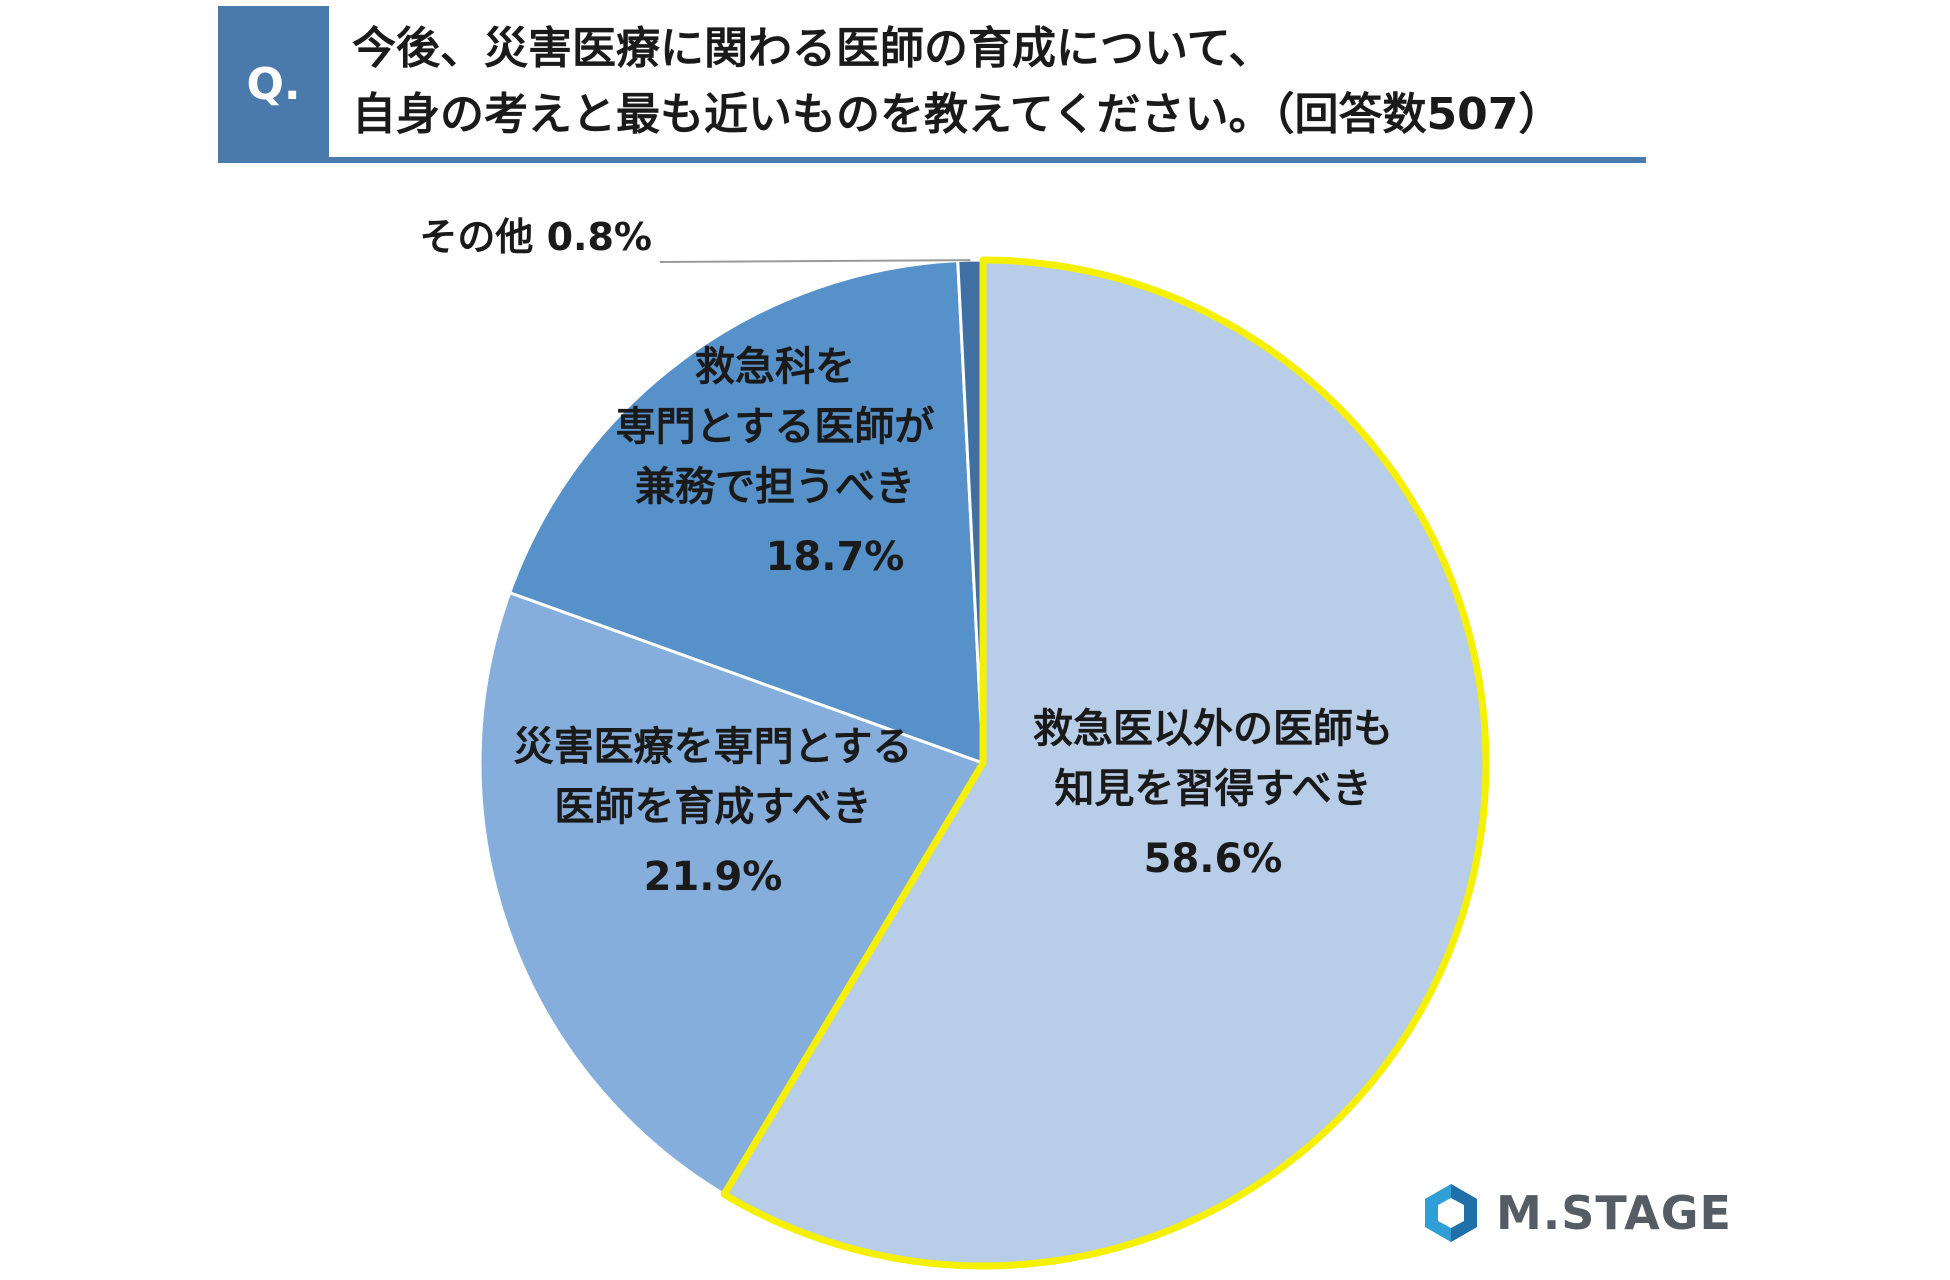 The image size is (1950, 1280). I want to click on slice-label-0-line-0: 救急医以外の医師も, so click(1213, 729).